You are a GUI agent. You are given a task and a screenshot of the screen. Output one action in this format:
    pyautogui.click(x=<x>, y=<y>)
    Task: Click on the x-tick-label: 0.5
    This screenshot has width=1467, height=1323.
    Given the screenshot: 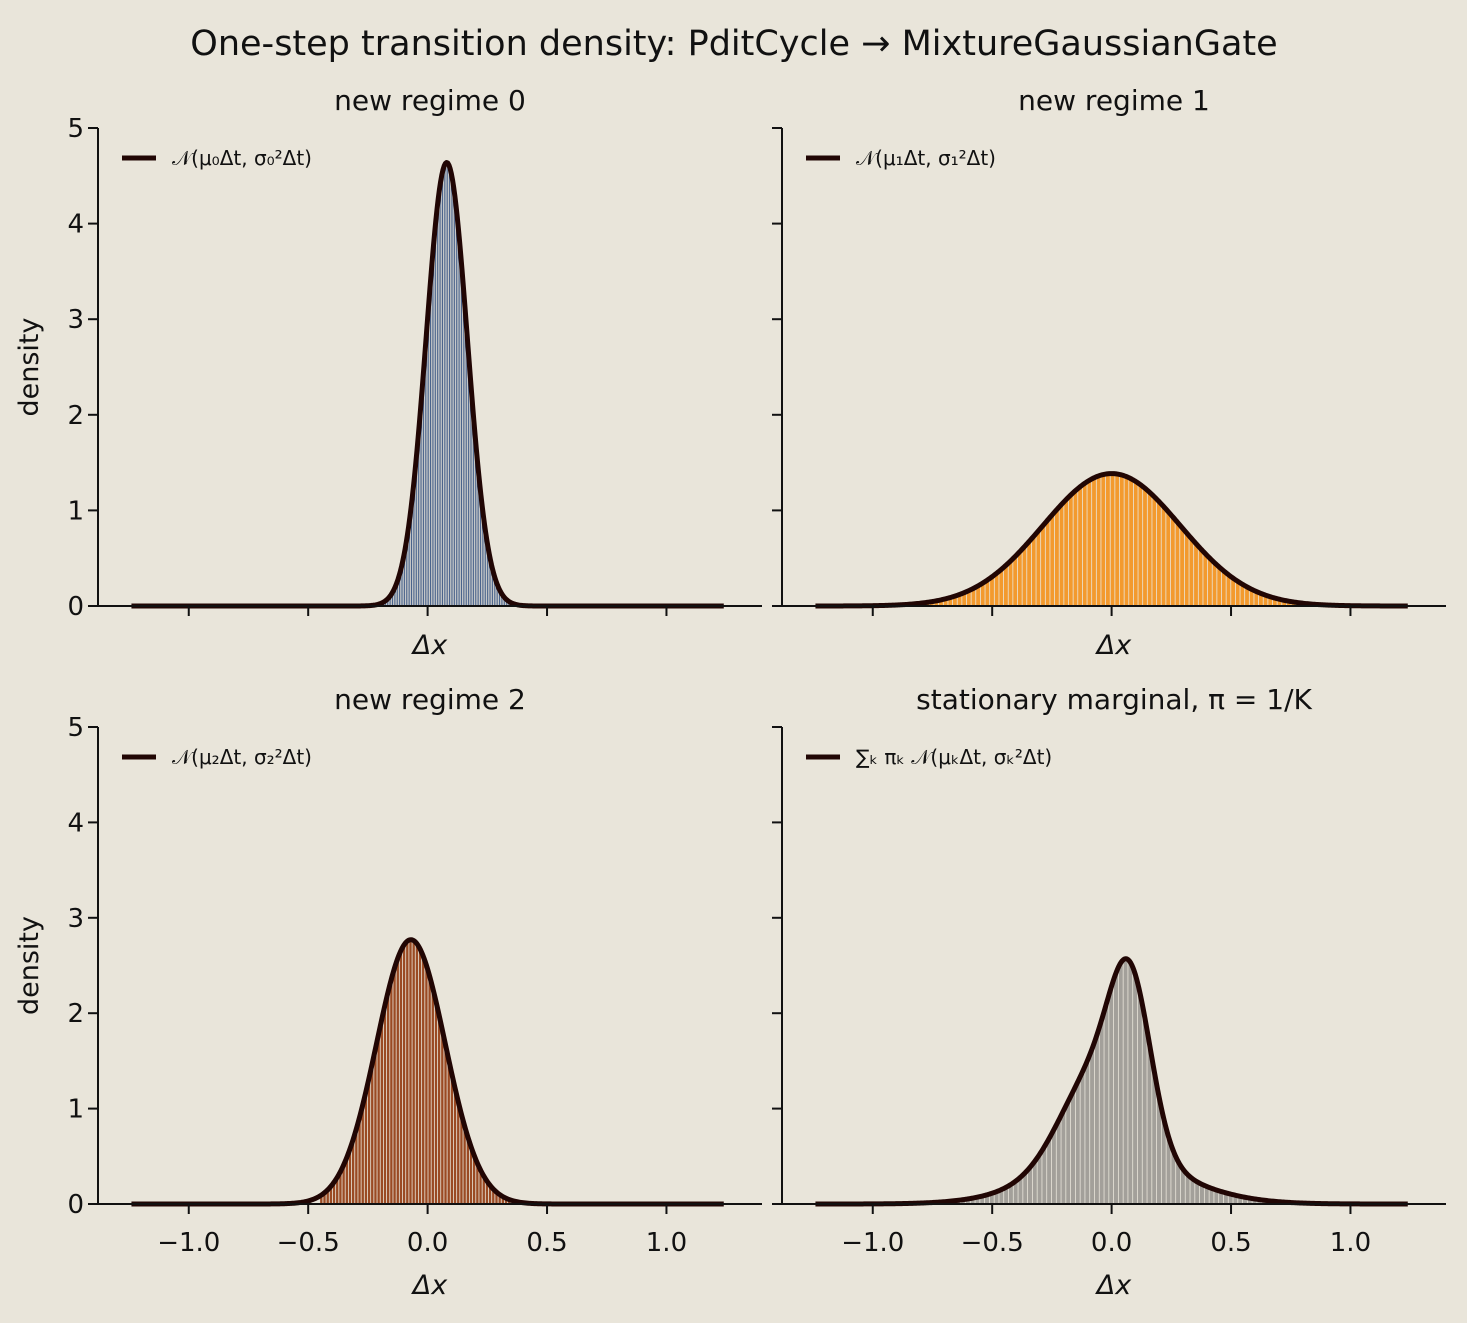 What is the action you would take?
    pyautogui.click(x=1230, y=1243)
    